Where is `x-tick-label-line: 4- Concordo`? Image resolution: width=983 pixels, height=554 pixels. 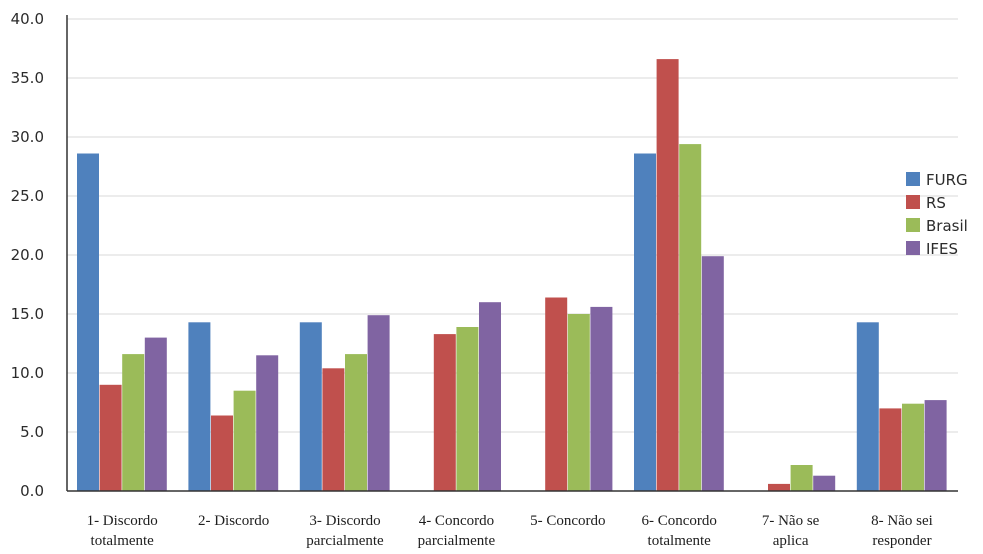 x-tick-label-line: 4- Concordo is located at coordinates (456, 521).